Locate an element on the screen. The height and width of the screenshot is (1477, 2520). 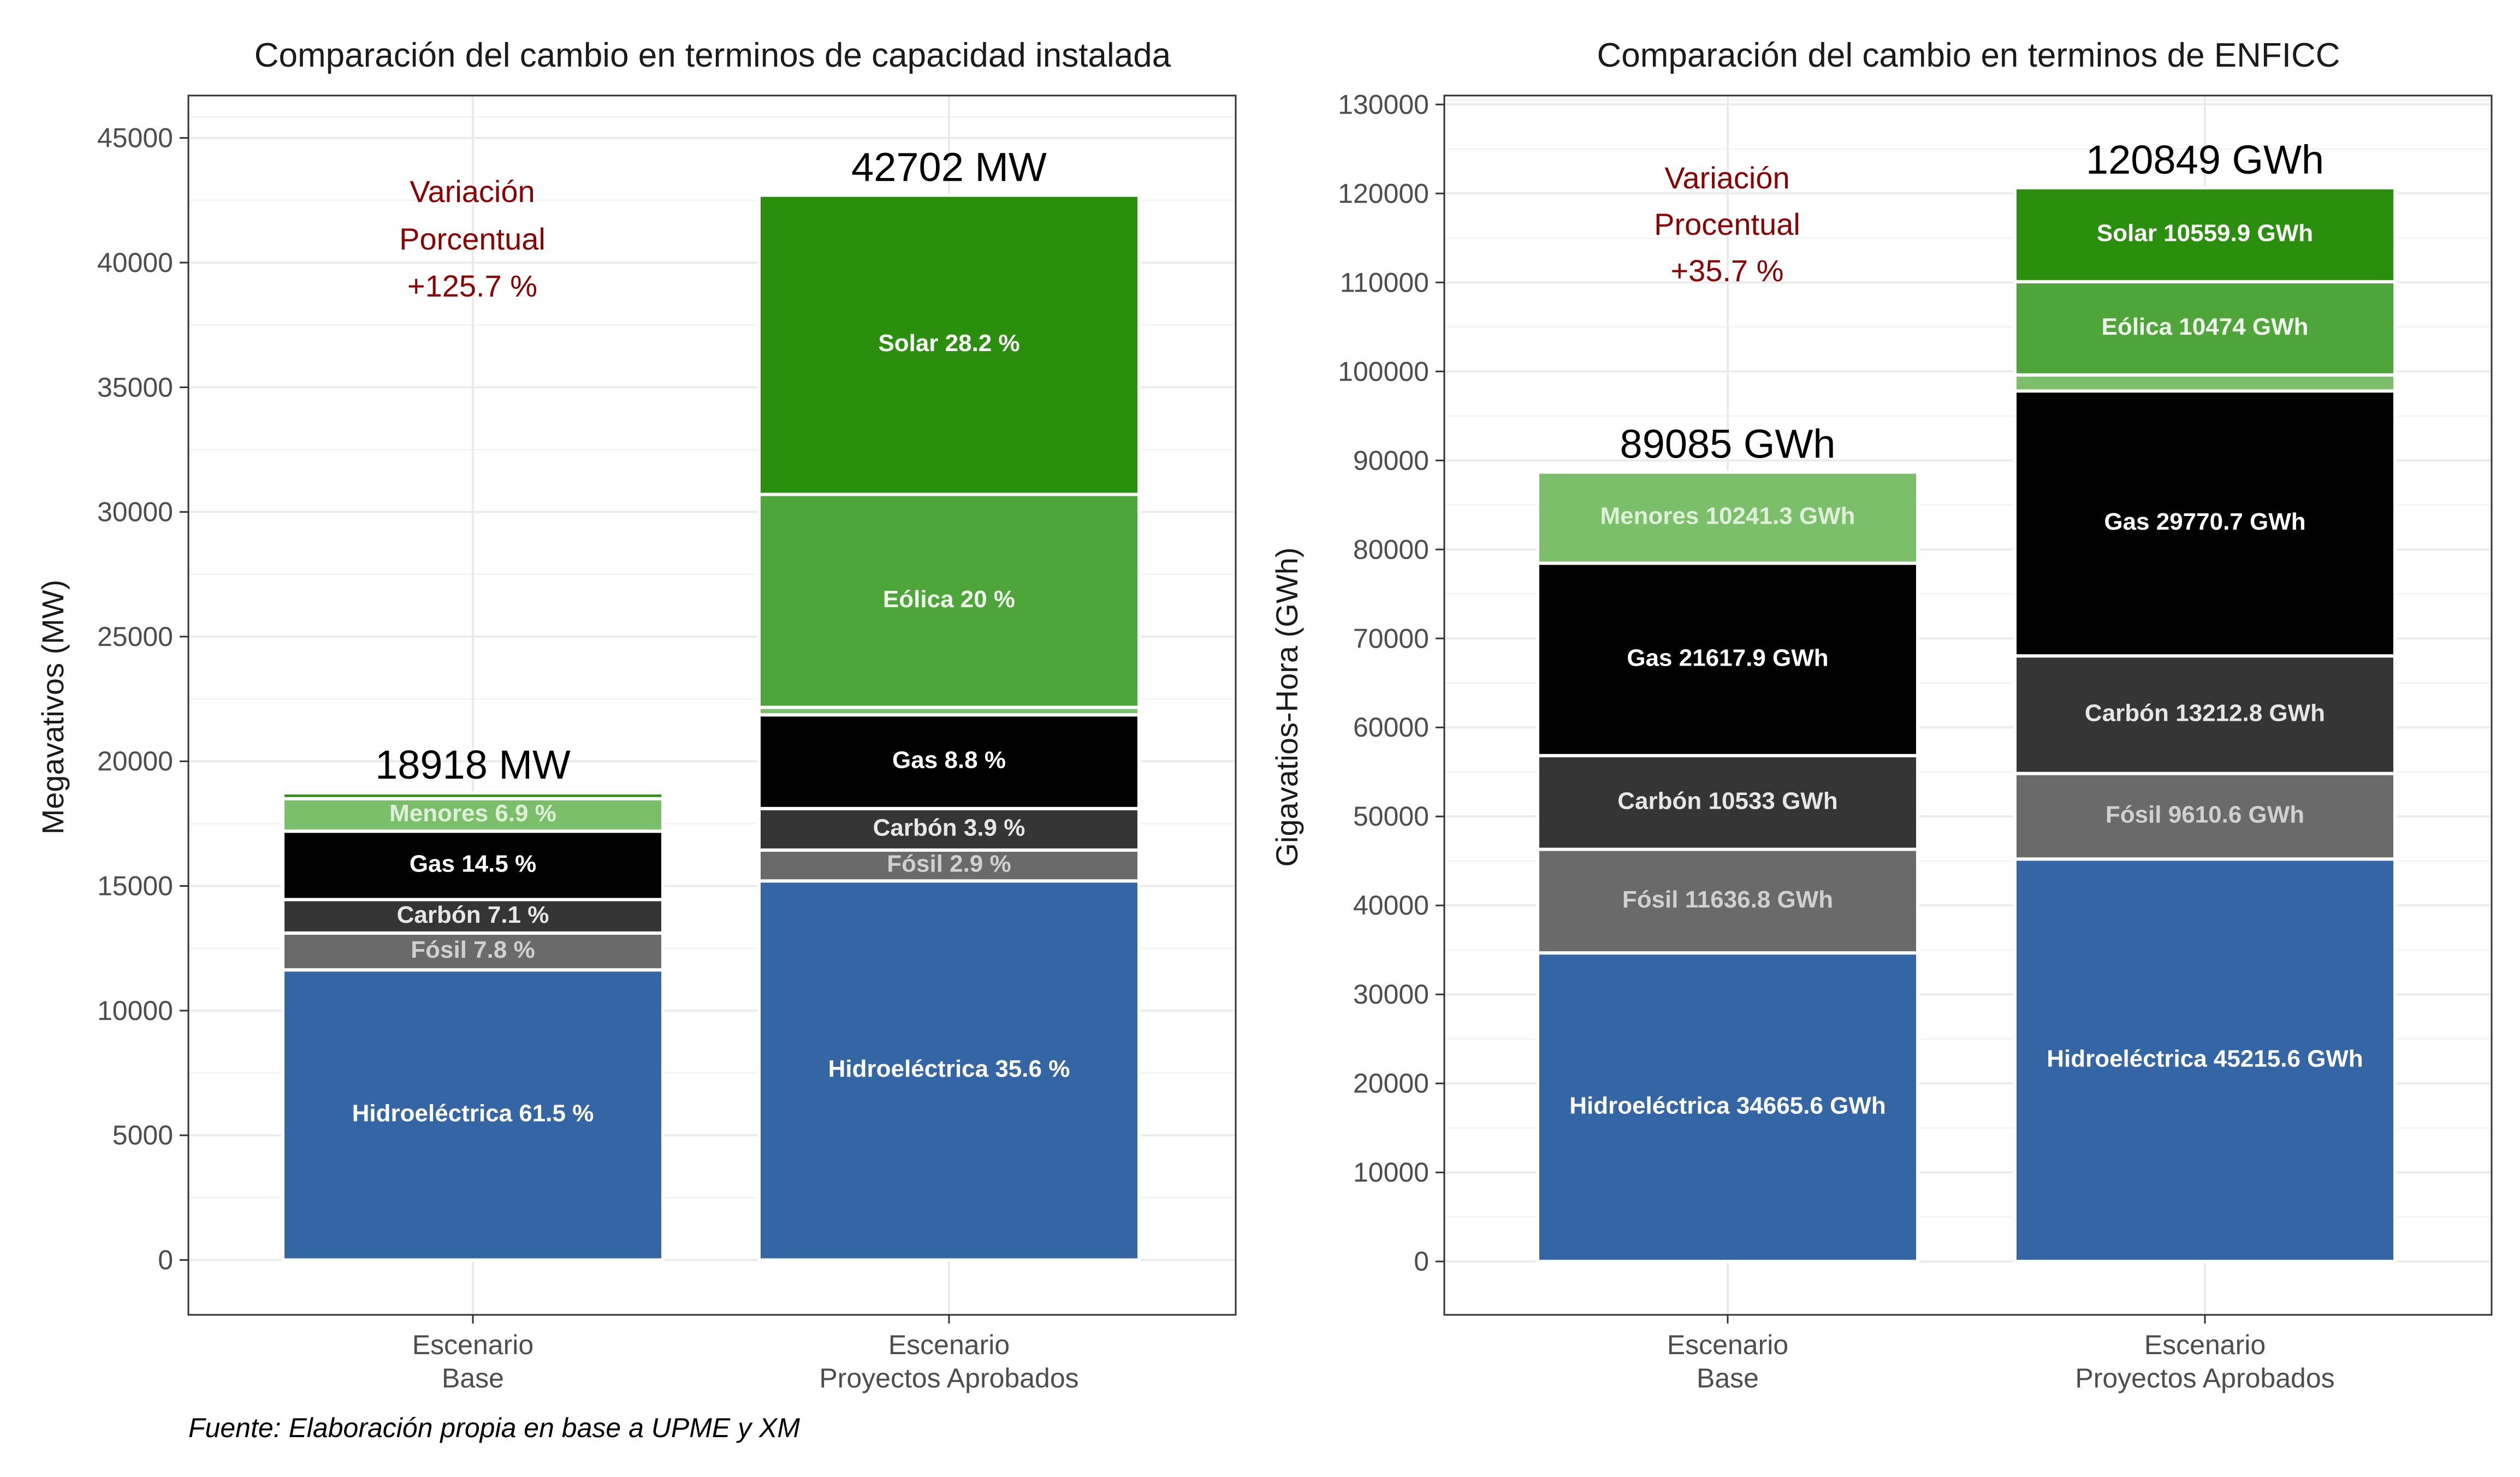
y-tick-label: 80000 is located at coordinates (1391, 549).